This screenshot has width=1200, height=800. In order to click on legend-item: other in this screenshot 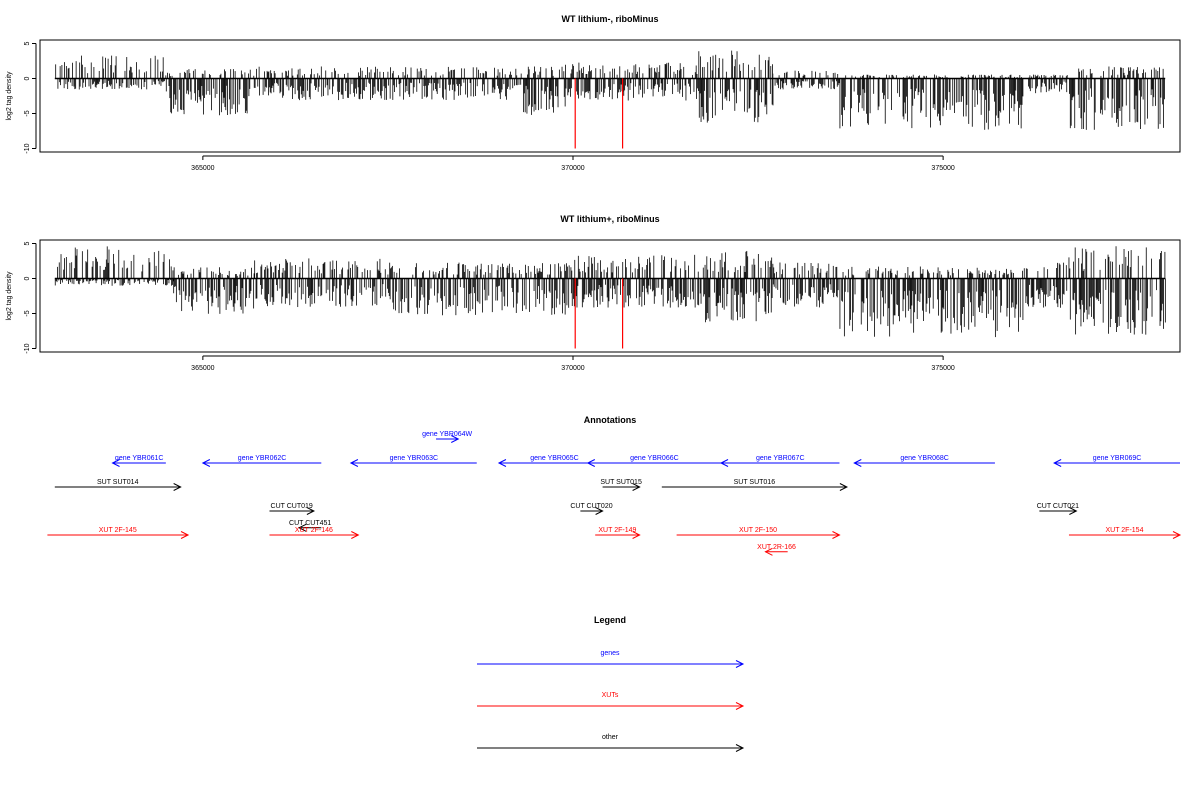, I will do `click(611, 743)`.